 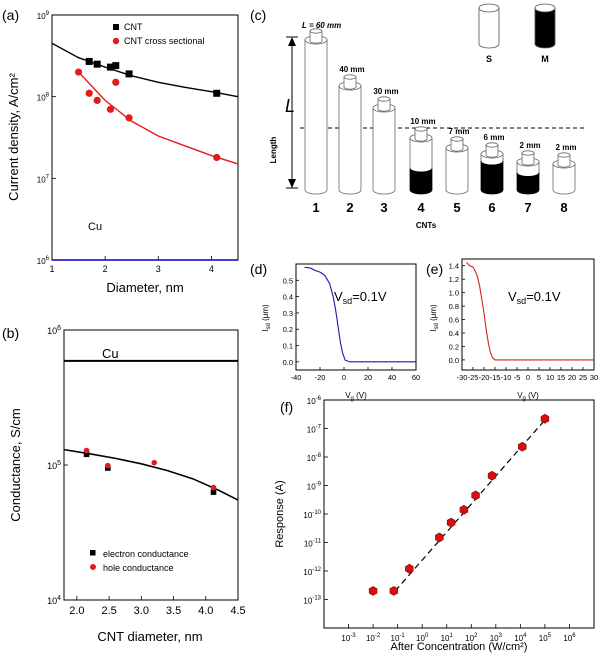 I want to click on panel-d-ytick-label: 0.0, so click(x=288, y=362).